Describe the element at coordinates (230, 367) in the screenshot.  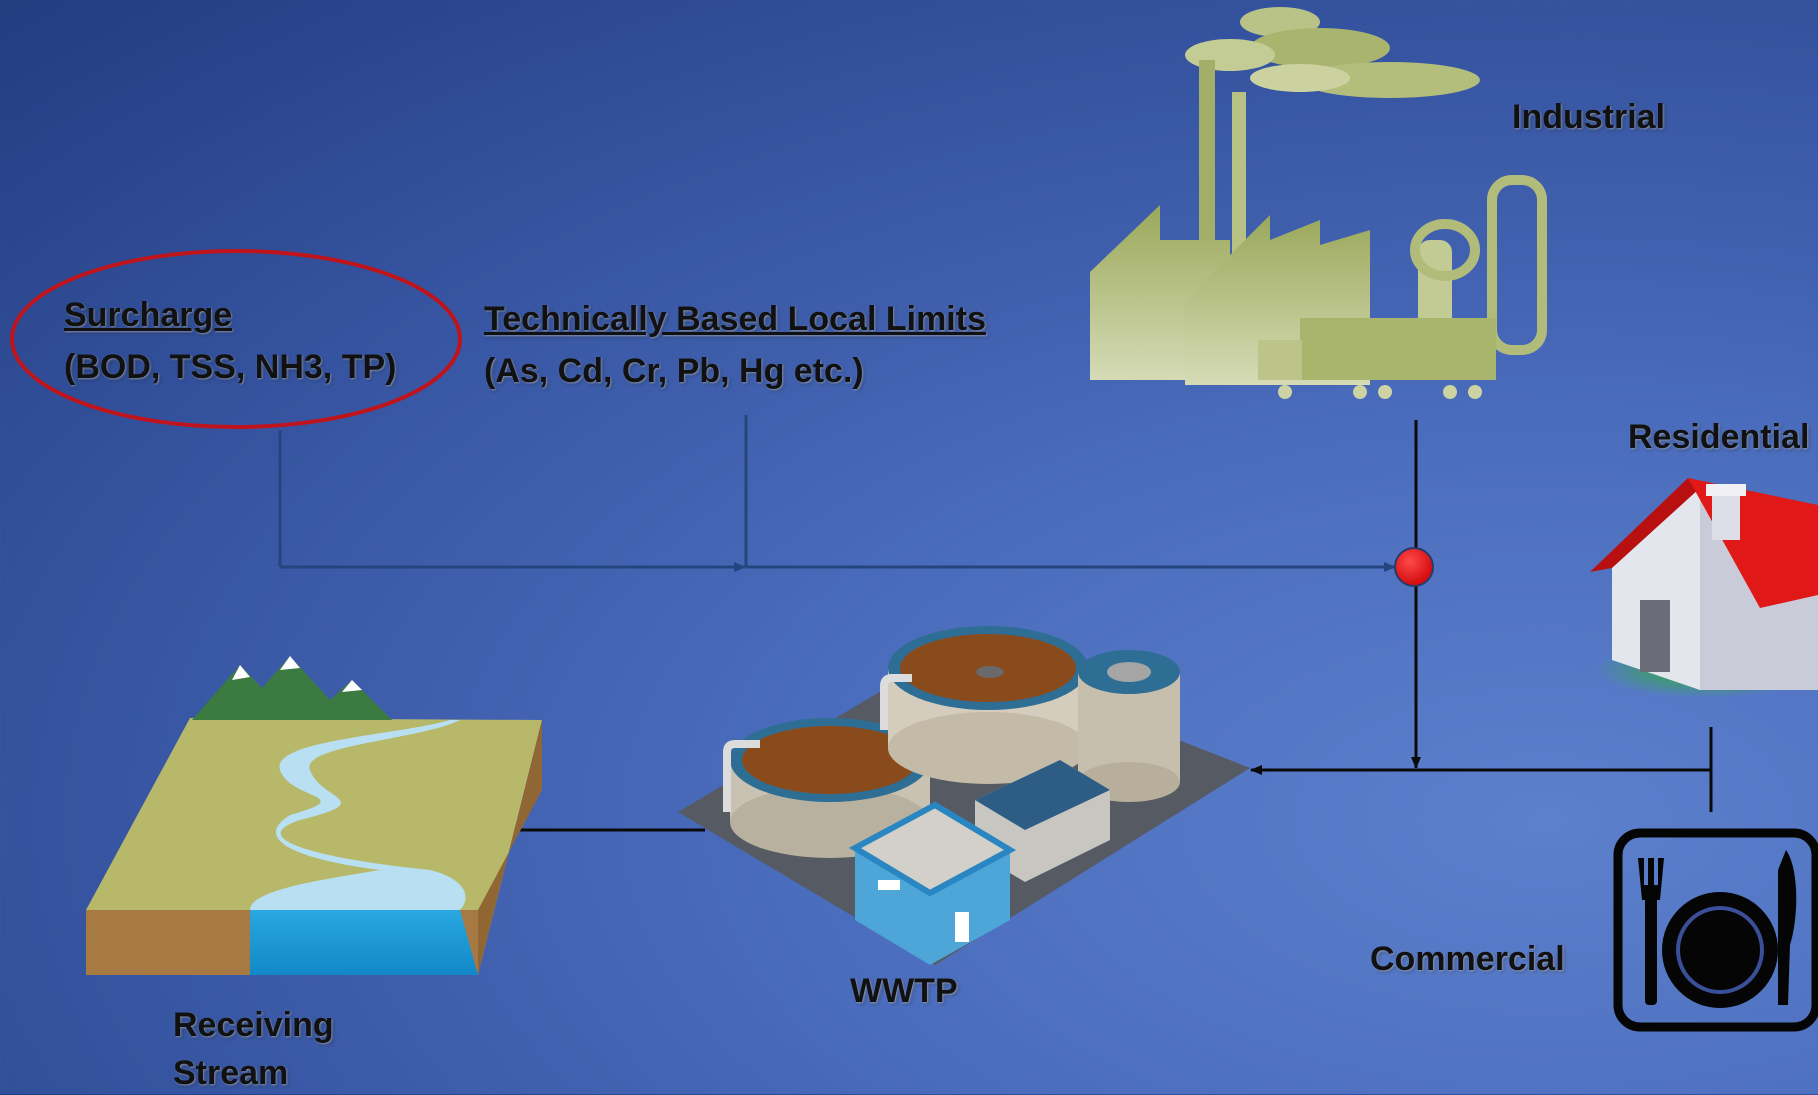
I see `surcharge-parameters: (BOD, TSS, NH3, TP)` at that location.